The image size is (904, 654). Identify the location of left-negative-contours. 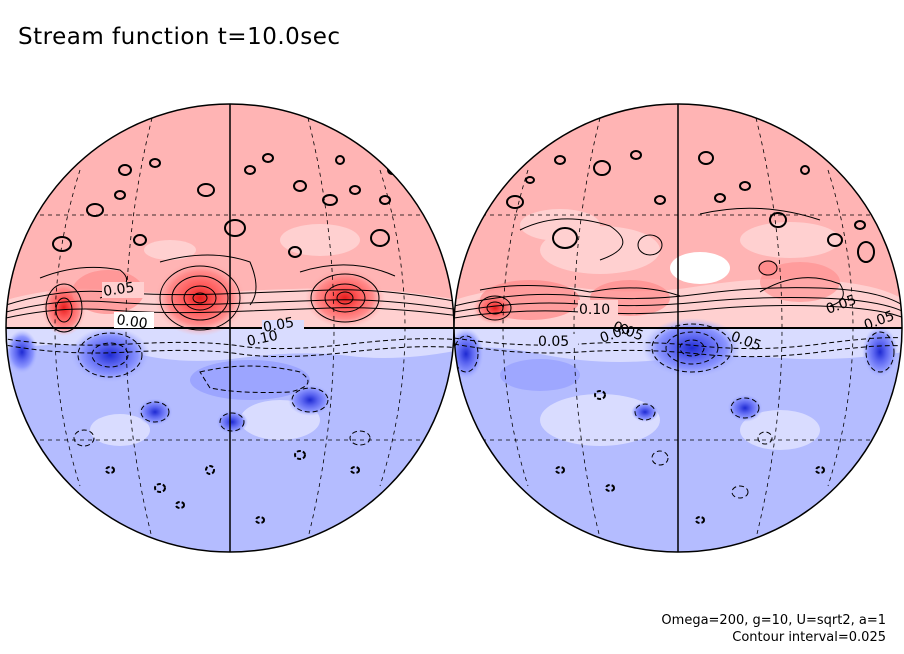
(230, 389).